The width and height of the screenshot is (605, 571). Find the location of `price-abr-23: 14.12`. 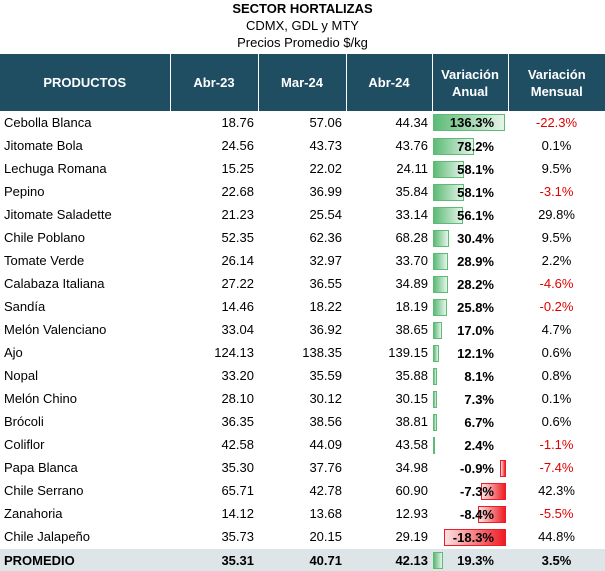

price-abr-23: 14.12 is located at coordinates (214, 514).